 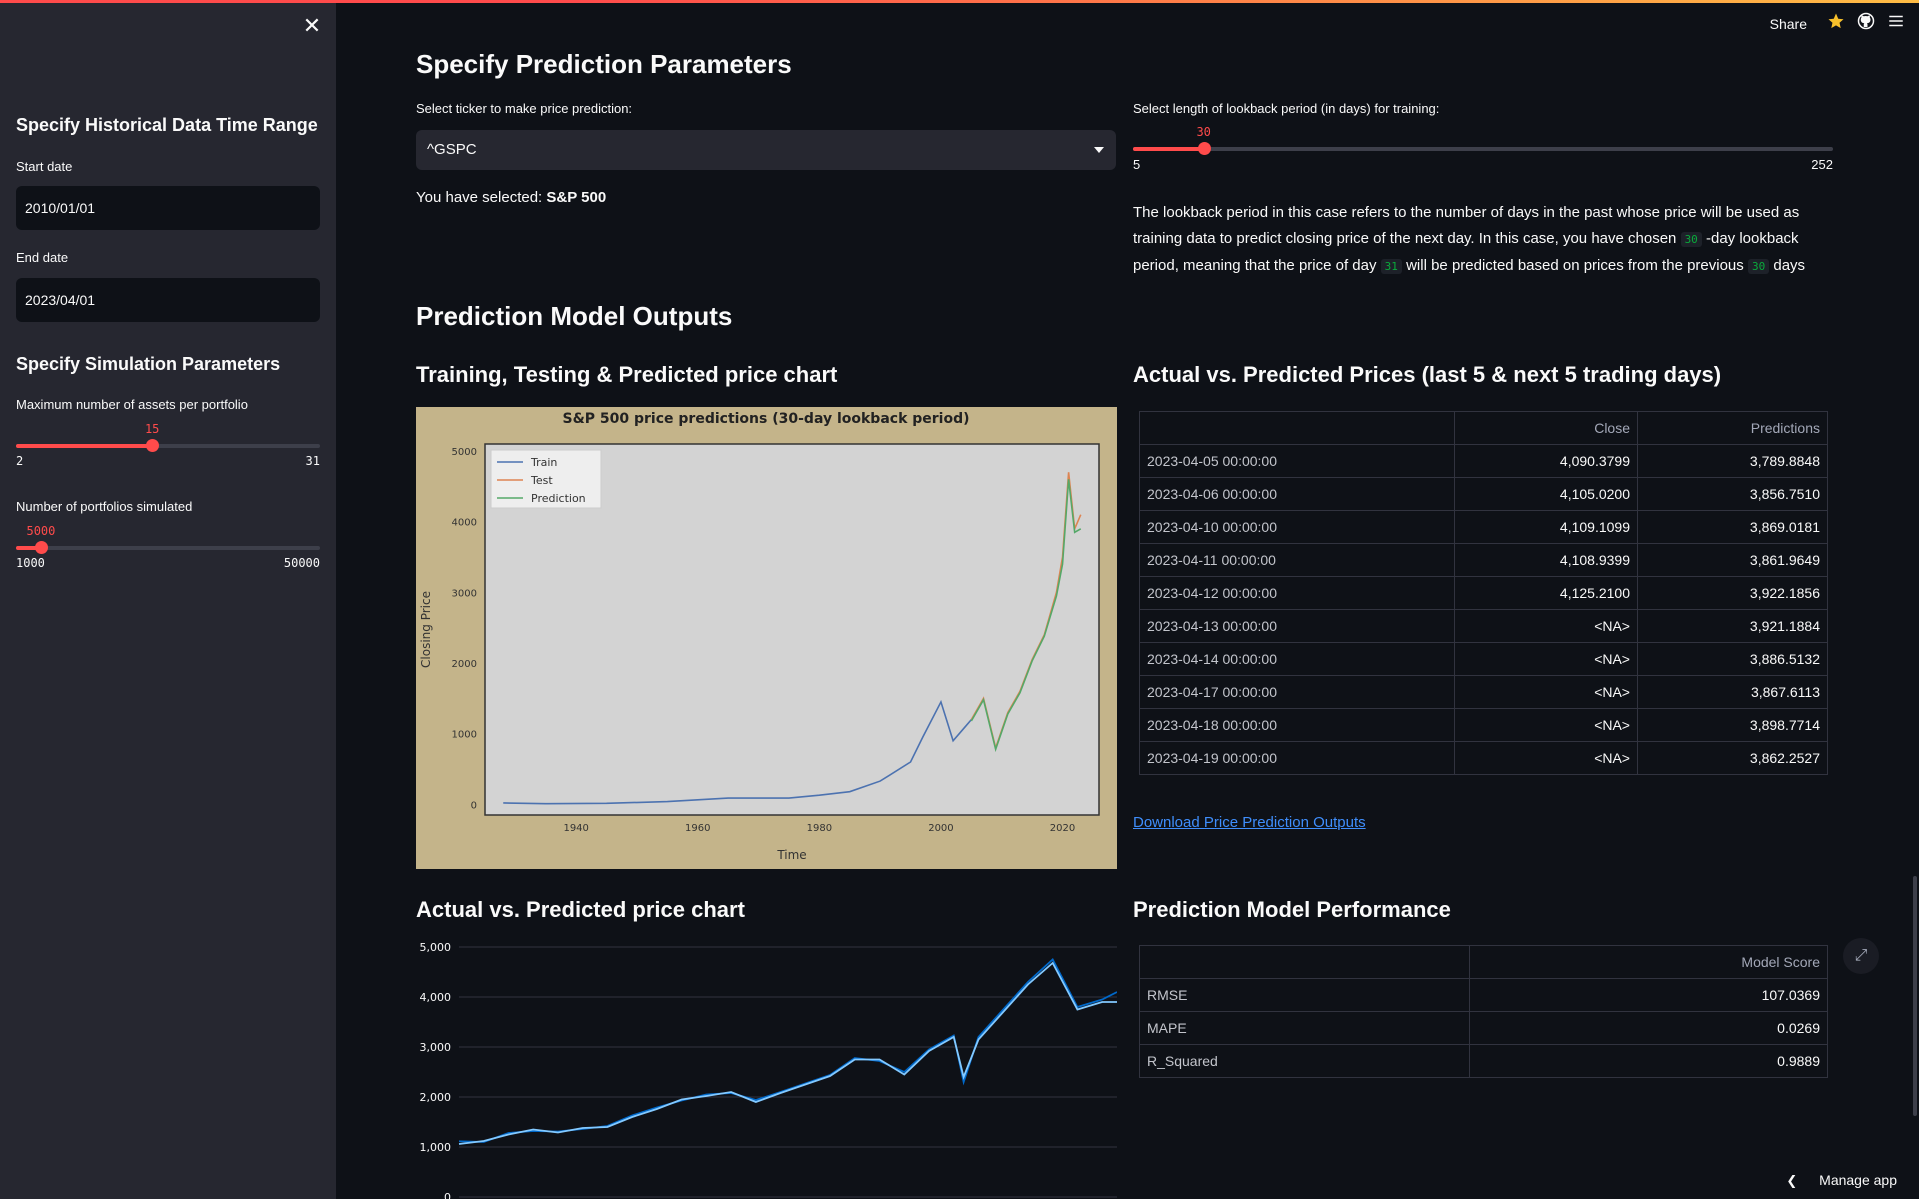 What do you see at coordinates (1391, 266) in the screenshot?
I see `predicted-day-code: 31` at bounding box center [1391, 266].